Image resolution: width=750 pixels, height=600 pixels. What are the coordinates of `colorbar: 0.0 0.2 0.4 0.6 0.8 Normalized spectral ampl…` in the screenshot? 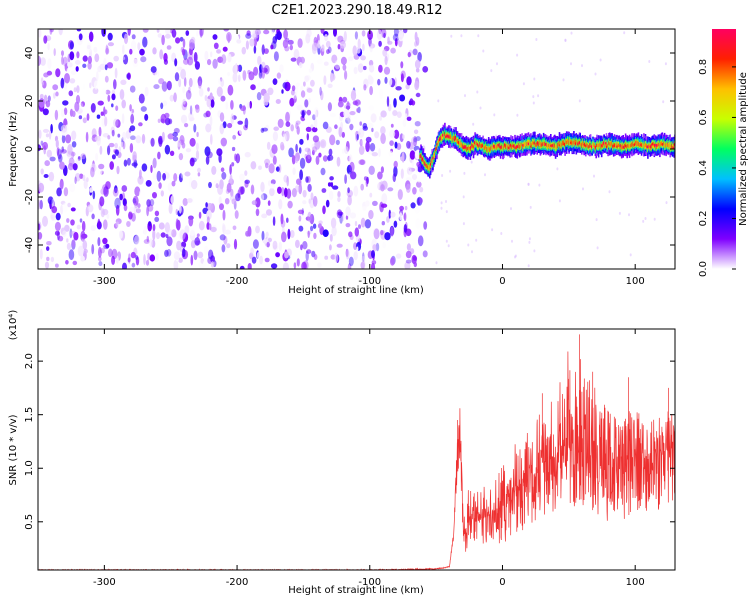 It's located at (723, 153).